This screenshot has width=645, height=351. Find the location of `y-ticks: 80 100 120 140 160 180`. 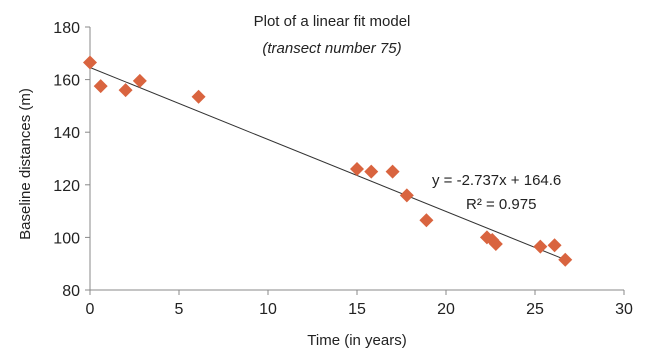

y-ticks: 80 100 120 140 160 180 is located at coordinates (71, 160).